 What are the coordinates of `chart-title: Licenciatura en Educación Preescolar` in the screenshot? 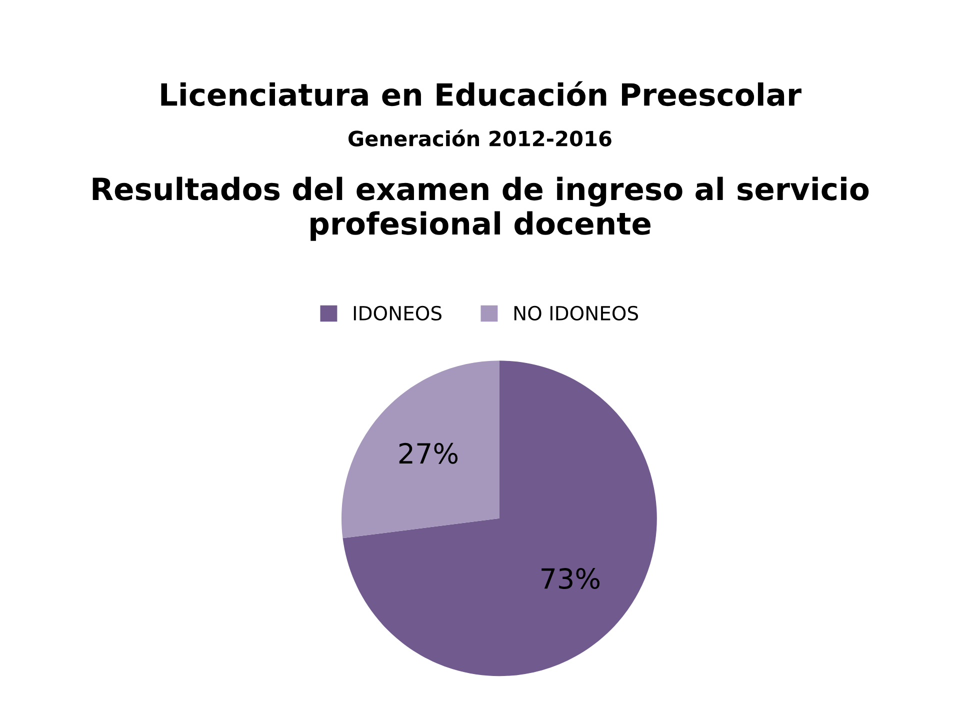 It's located at (481, 93).